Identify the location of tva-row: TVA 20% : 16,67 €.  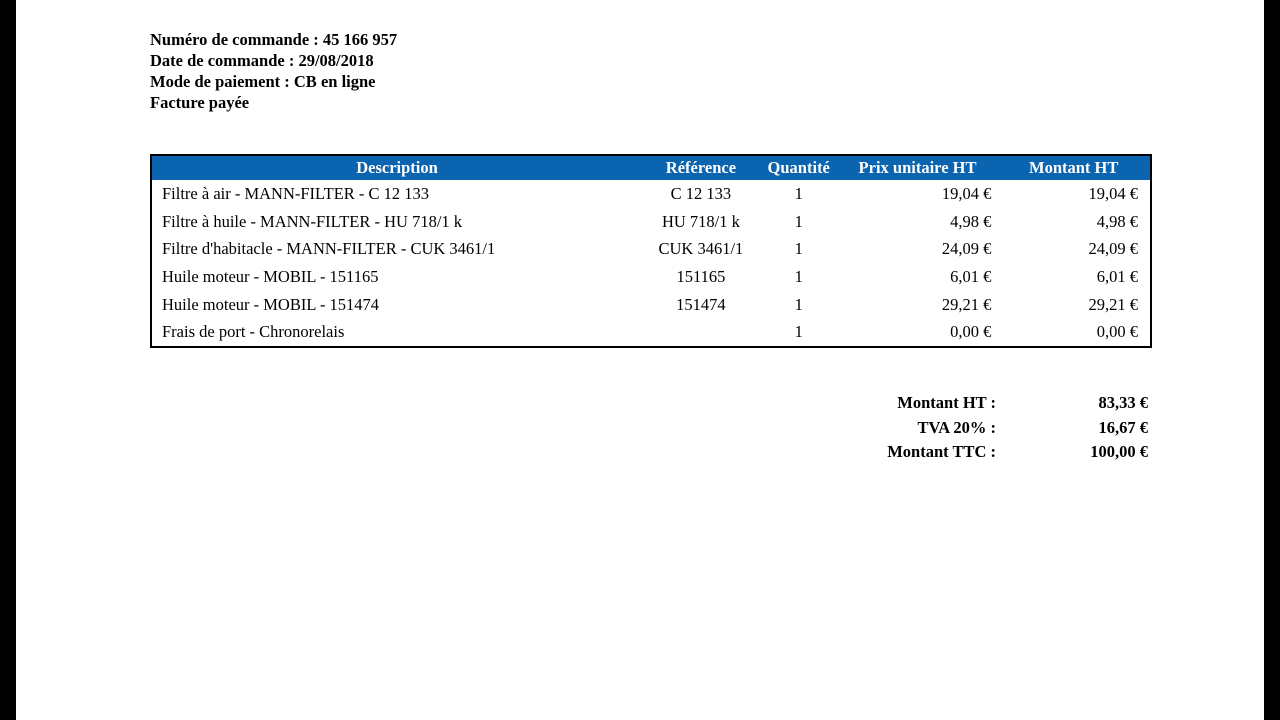
(982, 428).